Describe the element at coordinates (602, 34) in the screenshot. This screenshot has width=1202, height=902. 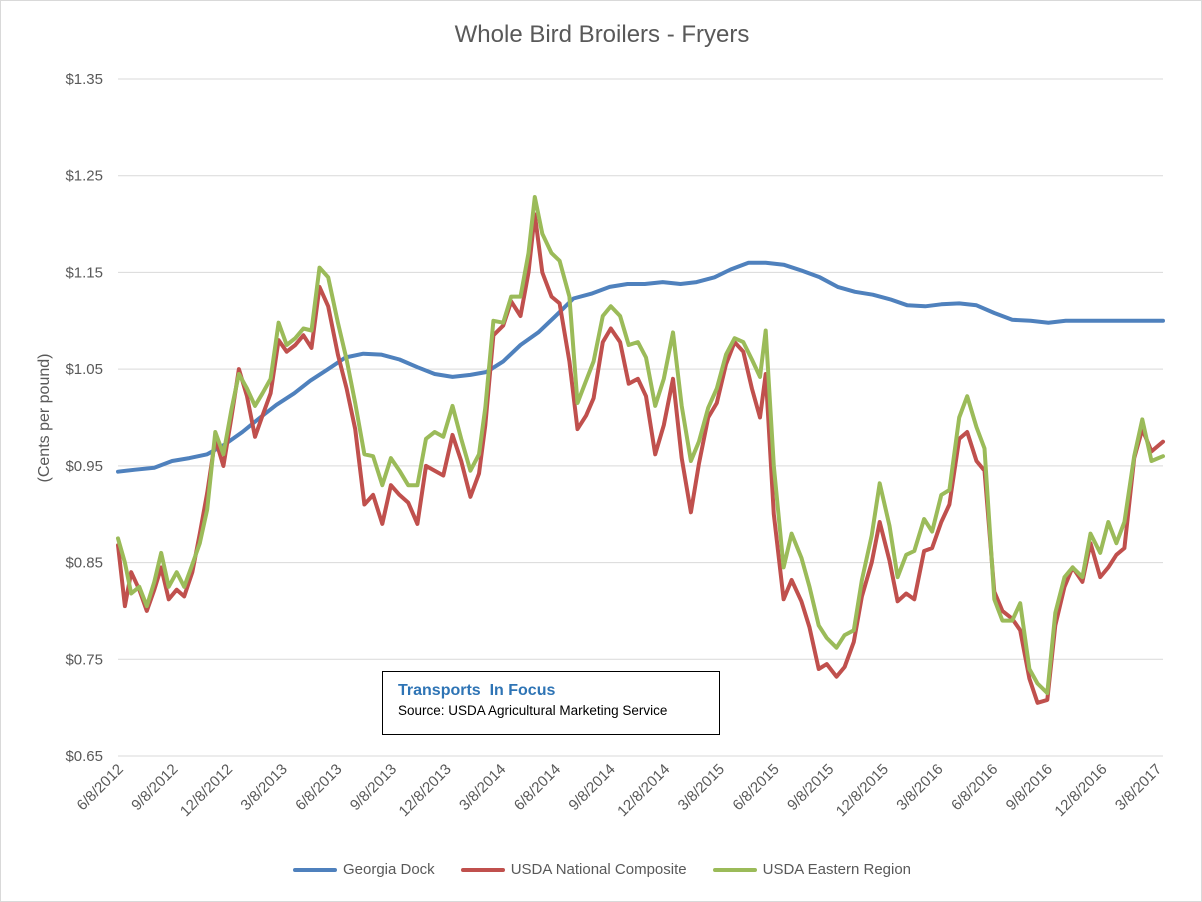
I see `chart-title: Whole Bird Broilers - Fryers` at that location.